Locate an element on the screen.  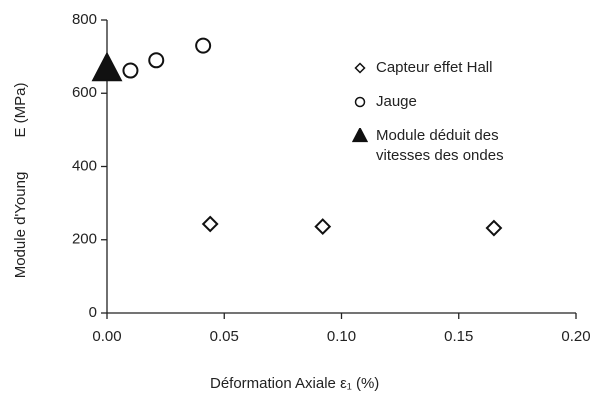
legend-item: Jauge is located at coordinates (452, 102).